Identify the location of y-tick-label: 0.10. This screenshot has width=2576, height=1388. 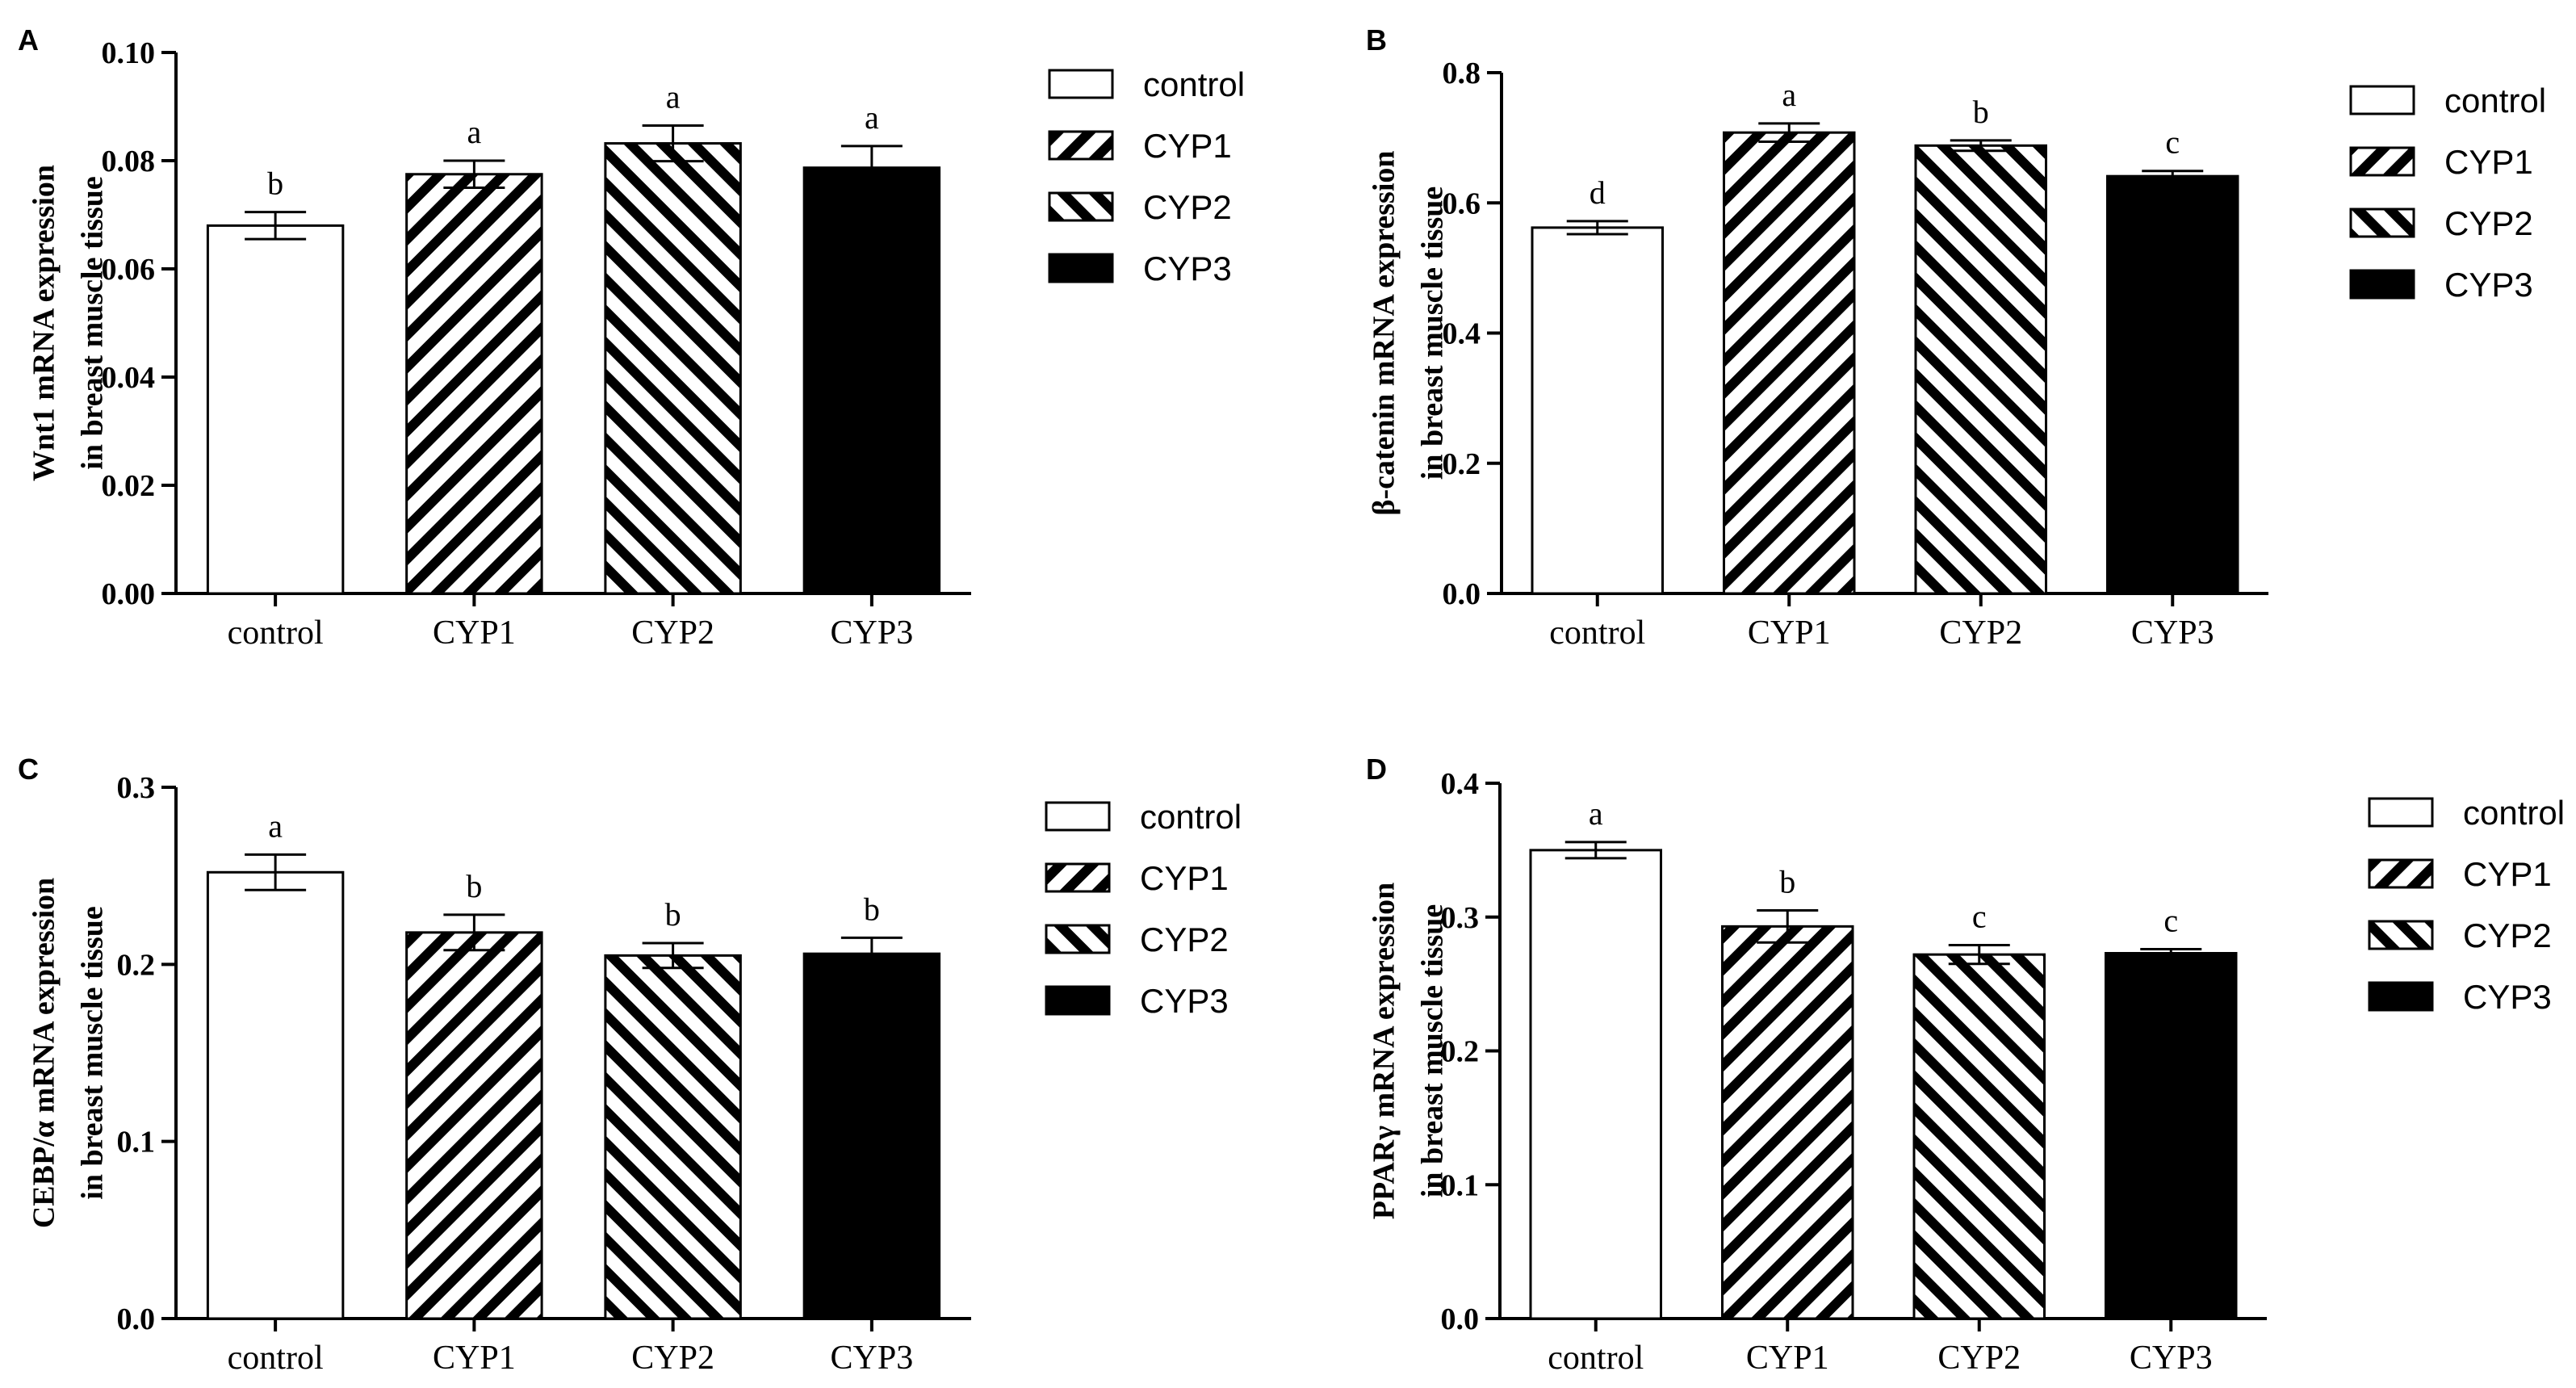
(129, 53).